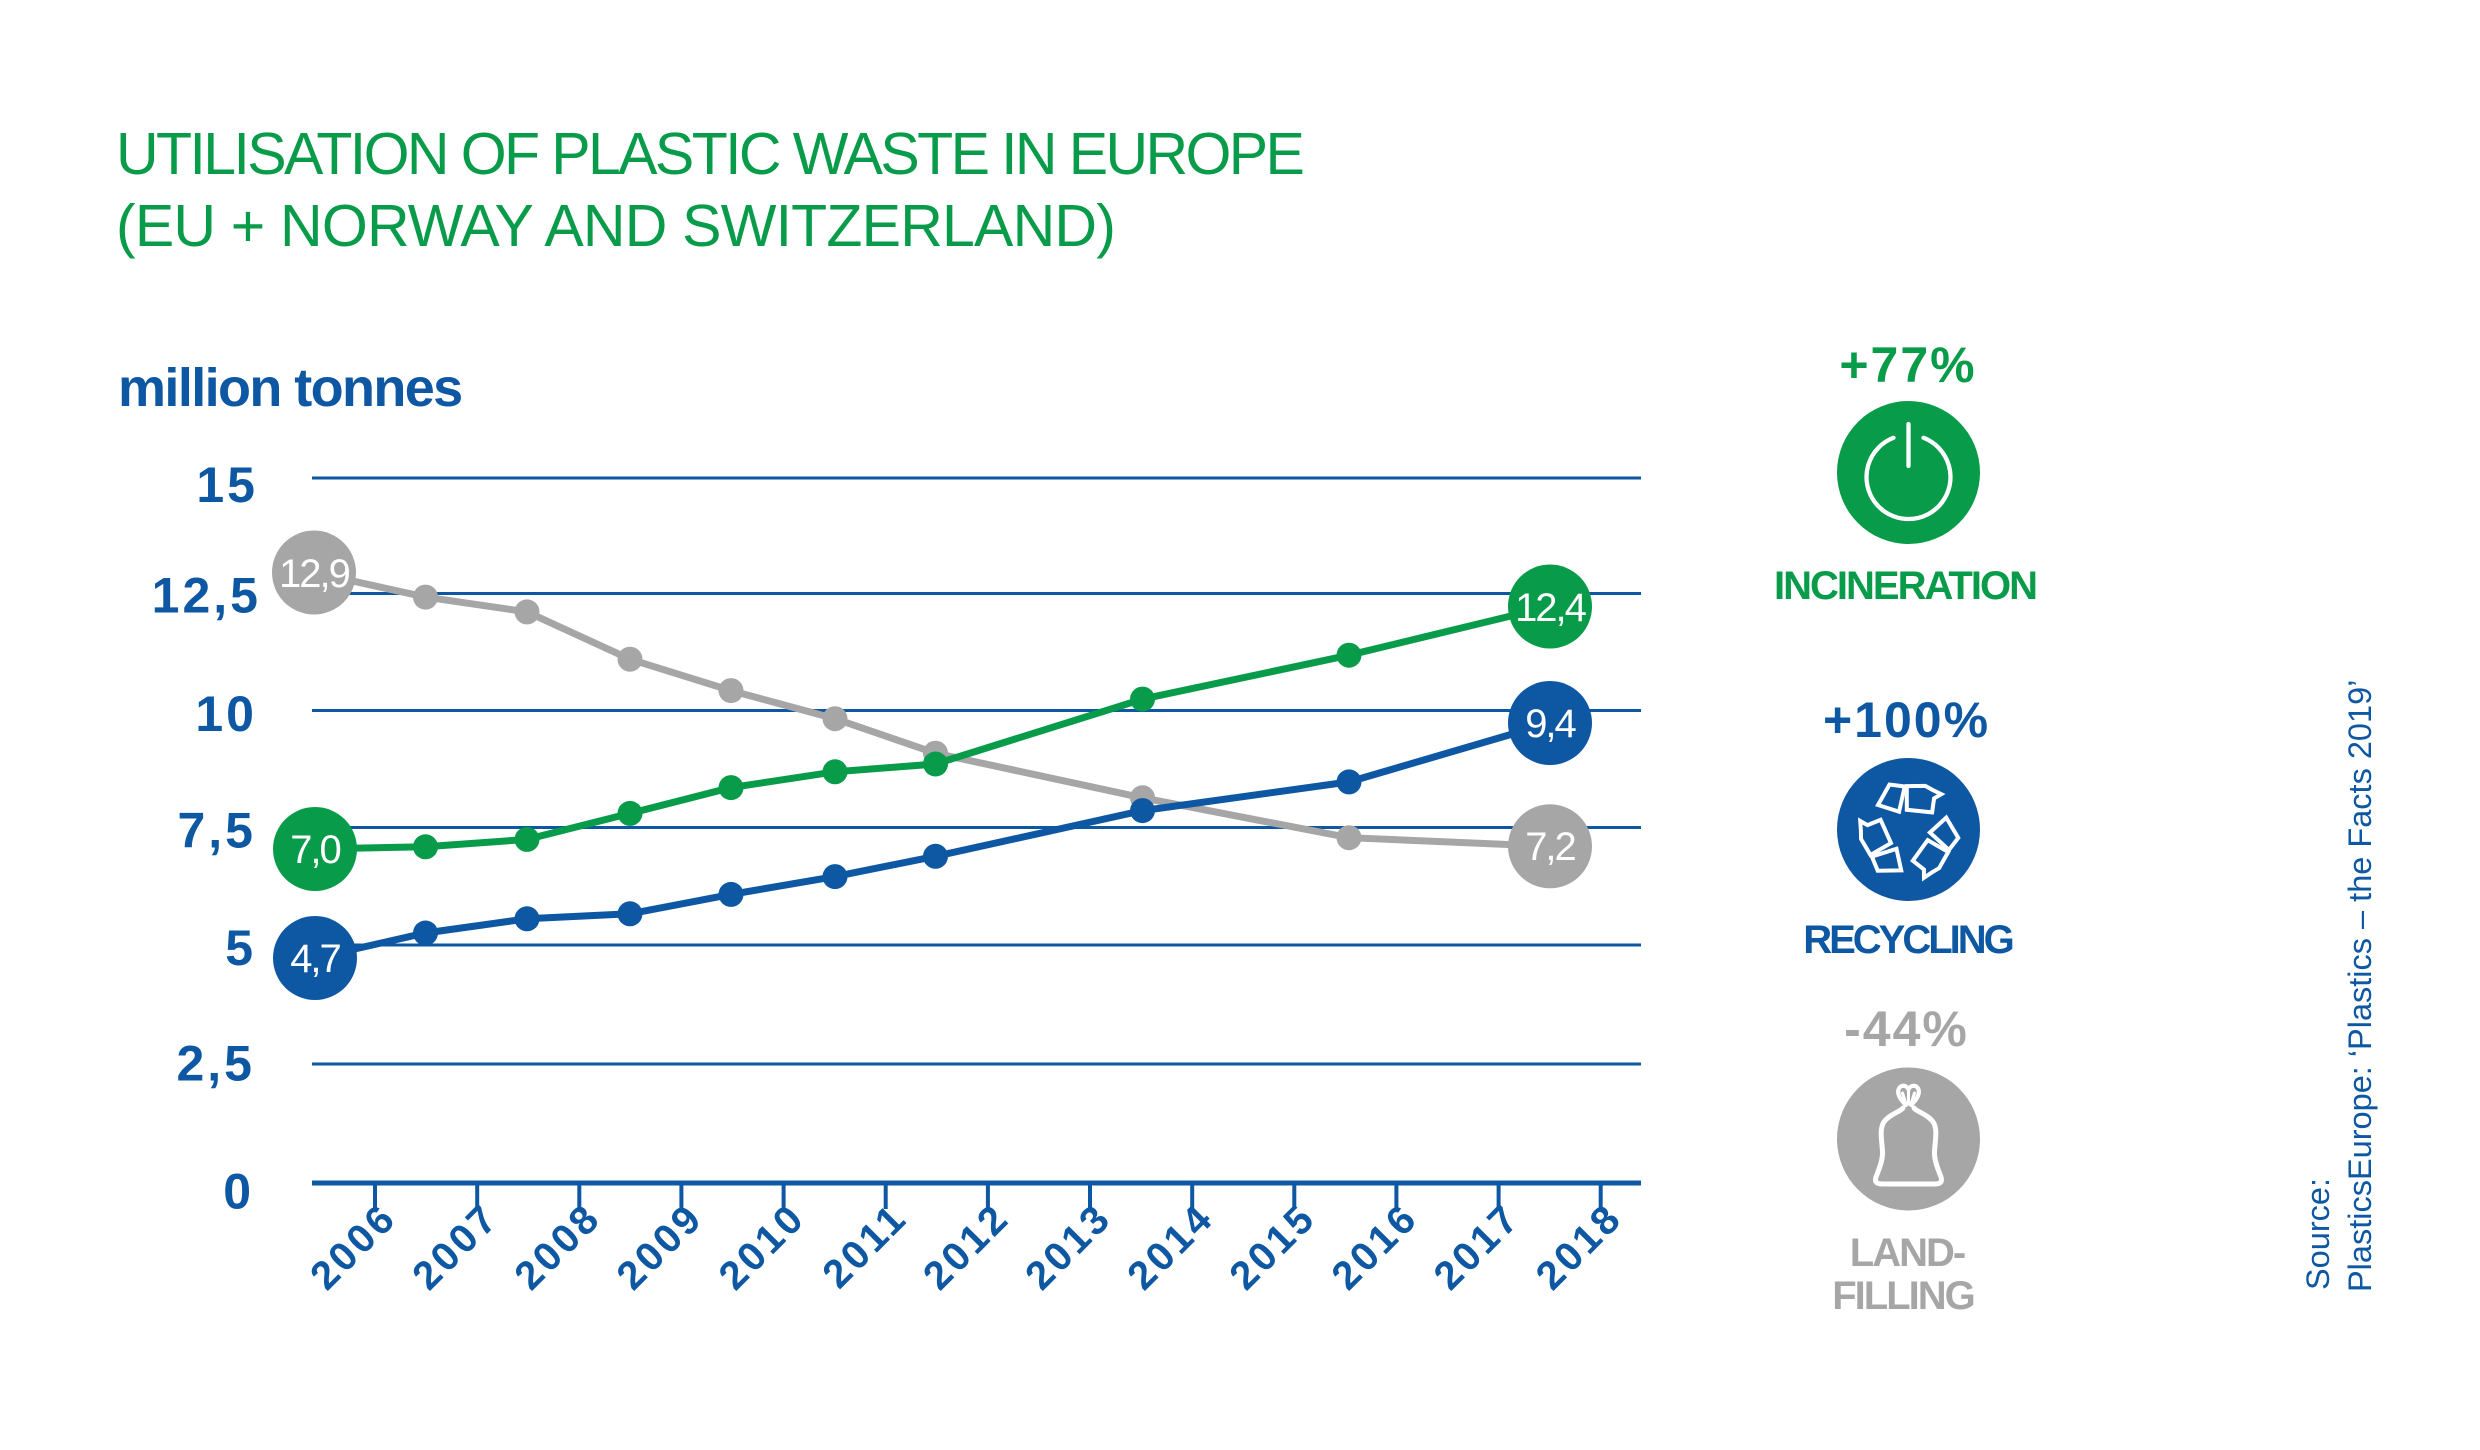 The width and height of the screenshot is (2480, 1450). Describe the element at coordinates (1551, 608) in the screenshot. I see `svg-text: 12,4` at that location.